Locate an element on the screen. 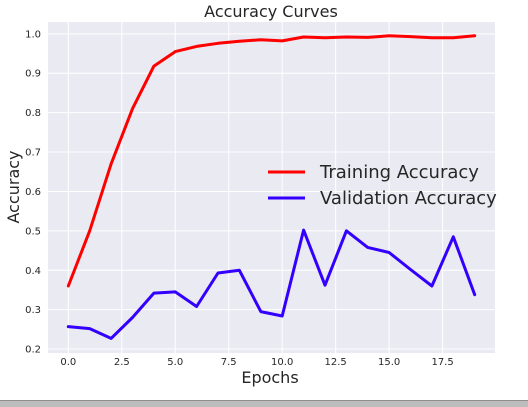 The image size is (528, 407). y-tick-label: 0.8 is located at coordinates (33, 113).